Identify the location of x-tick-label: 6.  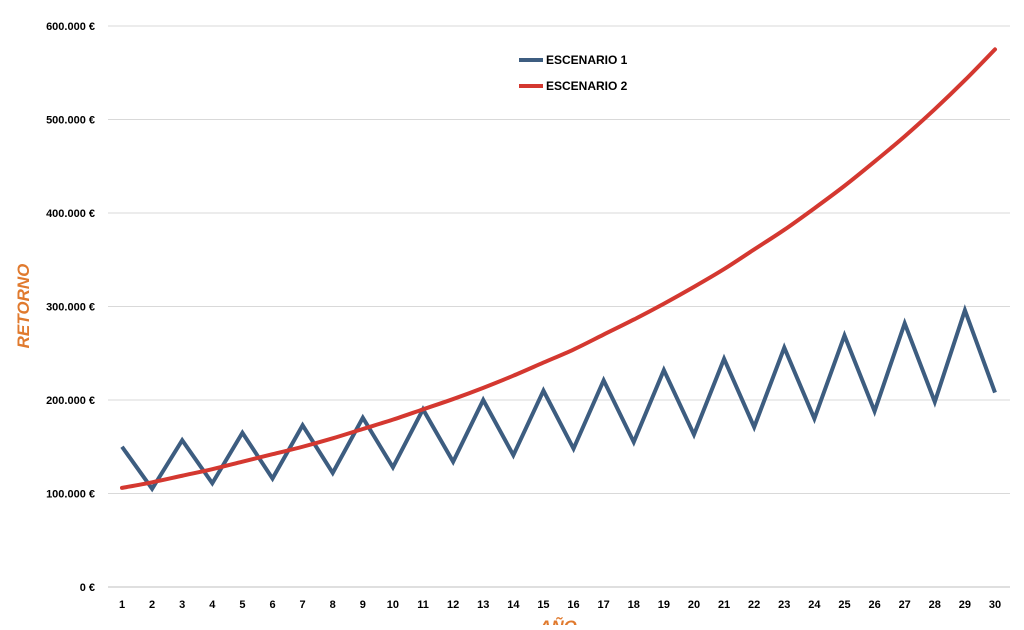
(272, 605).